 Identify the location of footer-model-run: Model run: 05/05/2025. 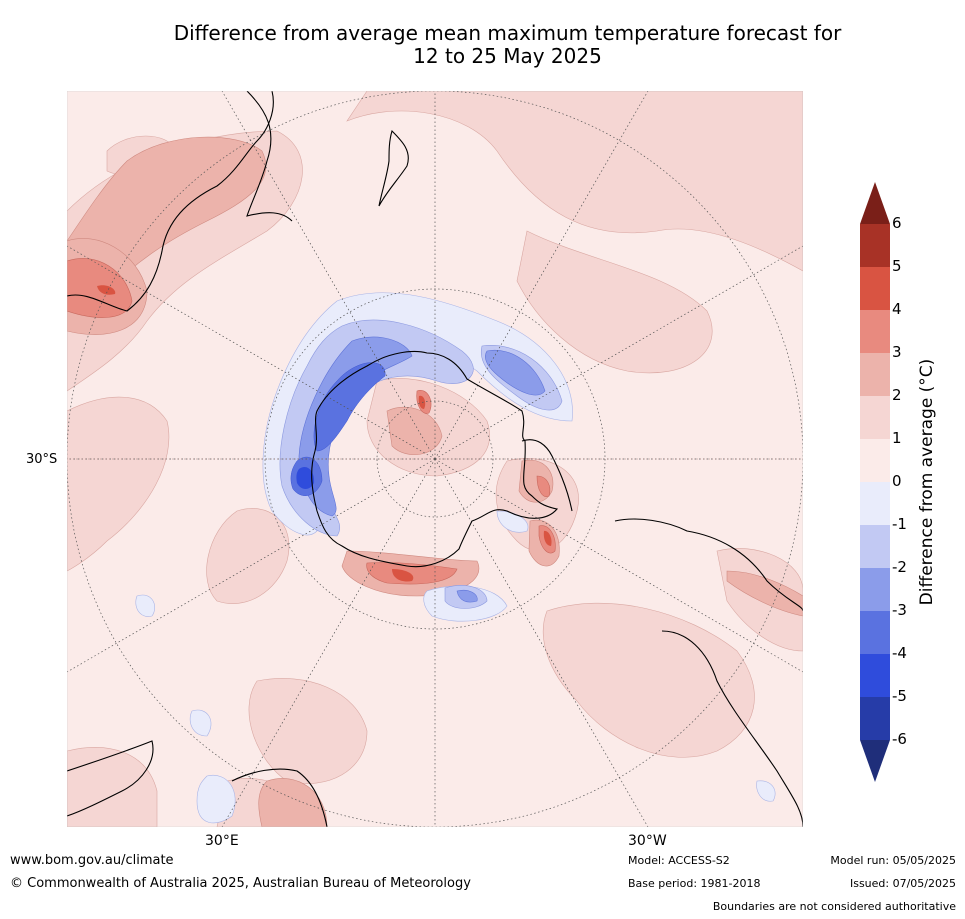
(893, 860).